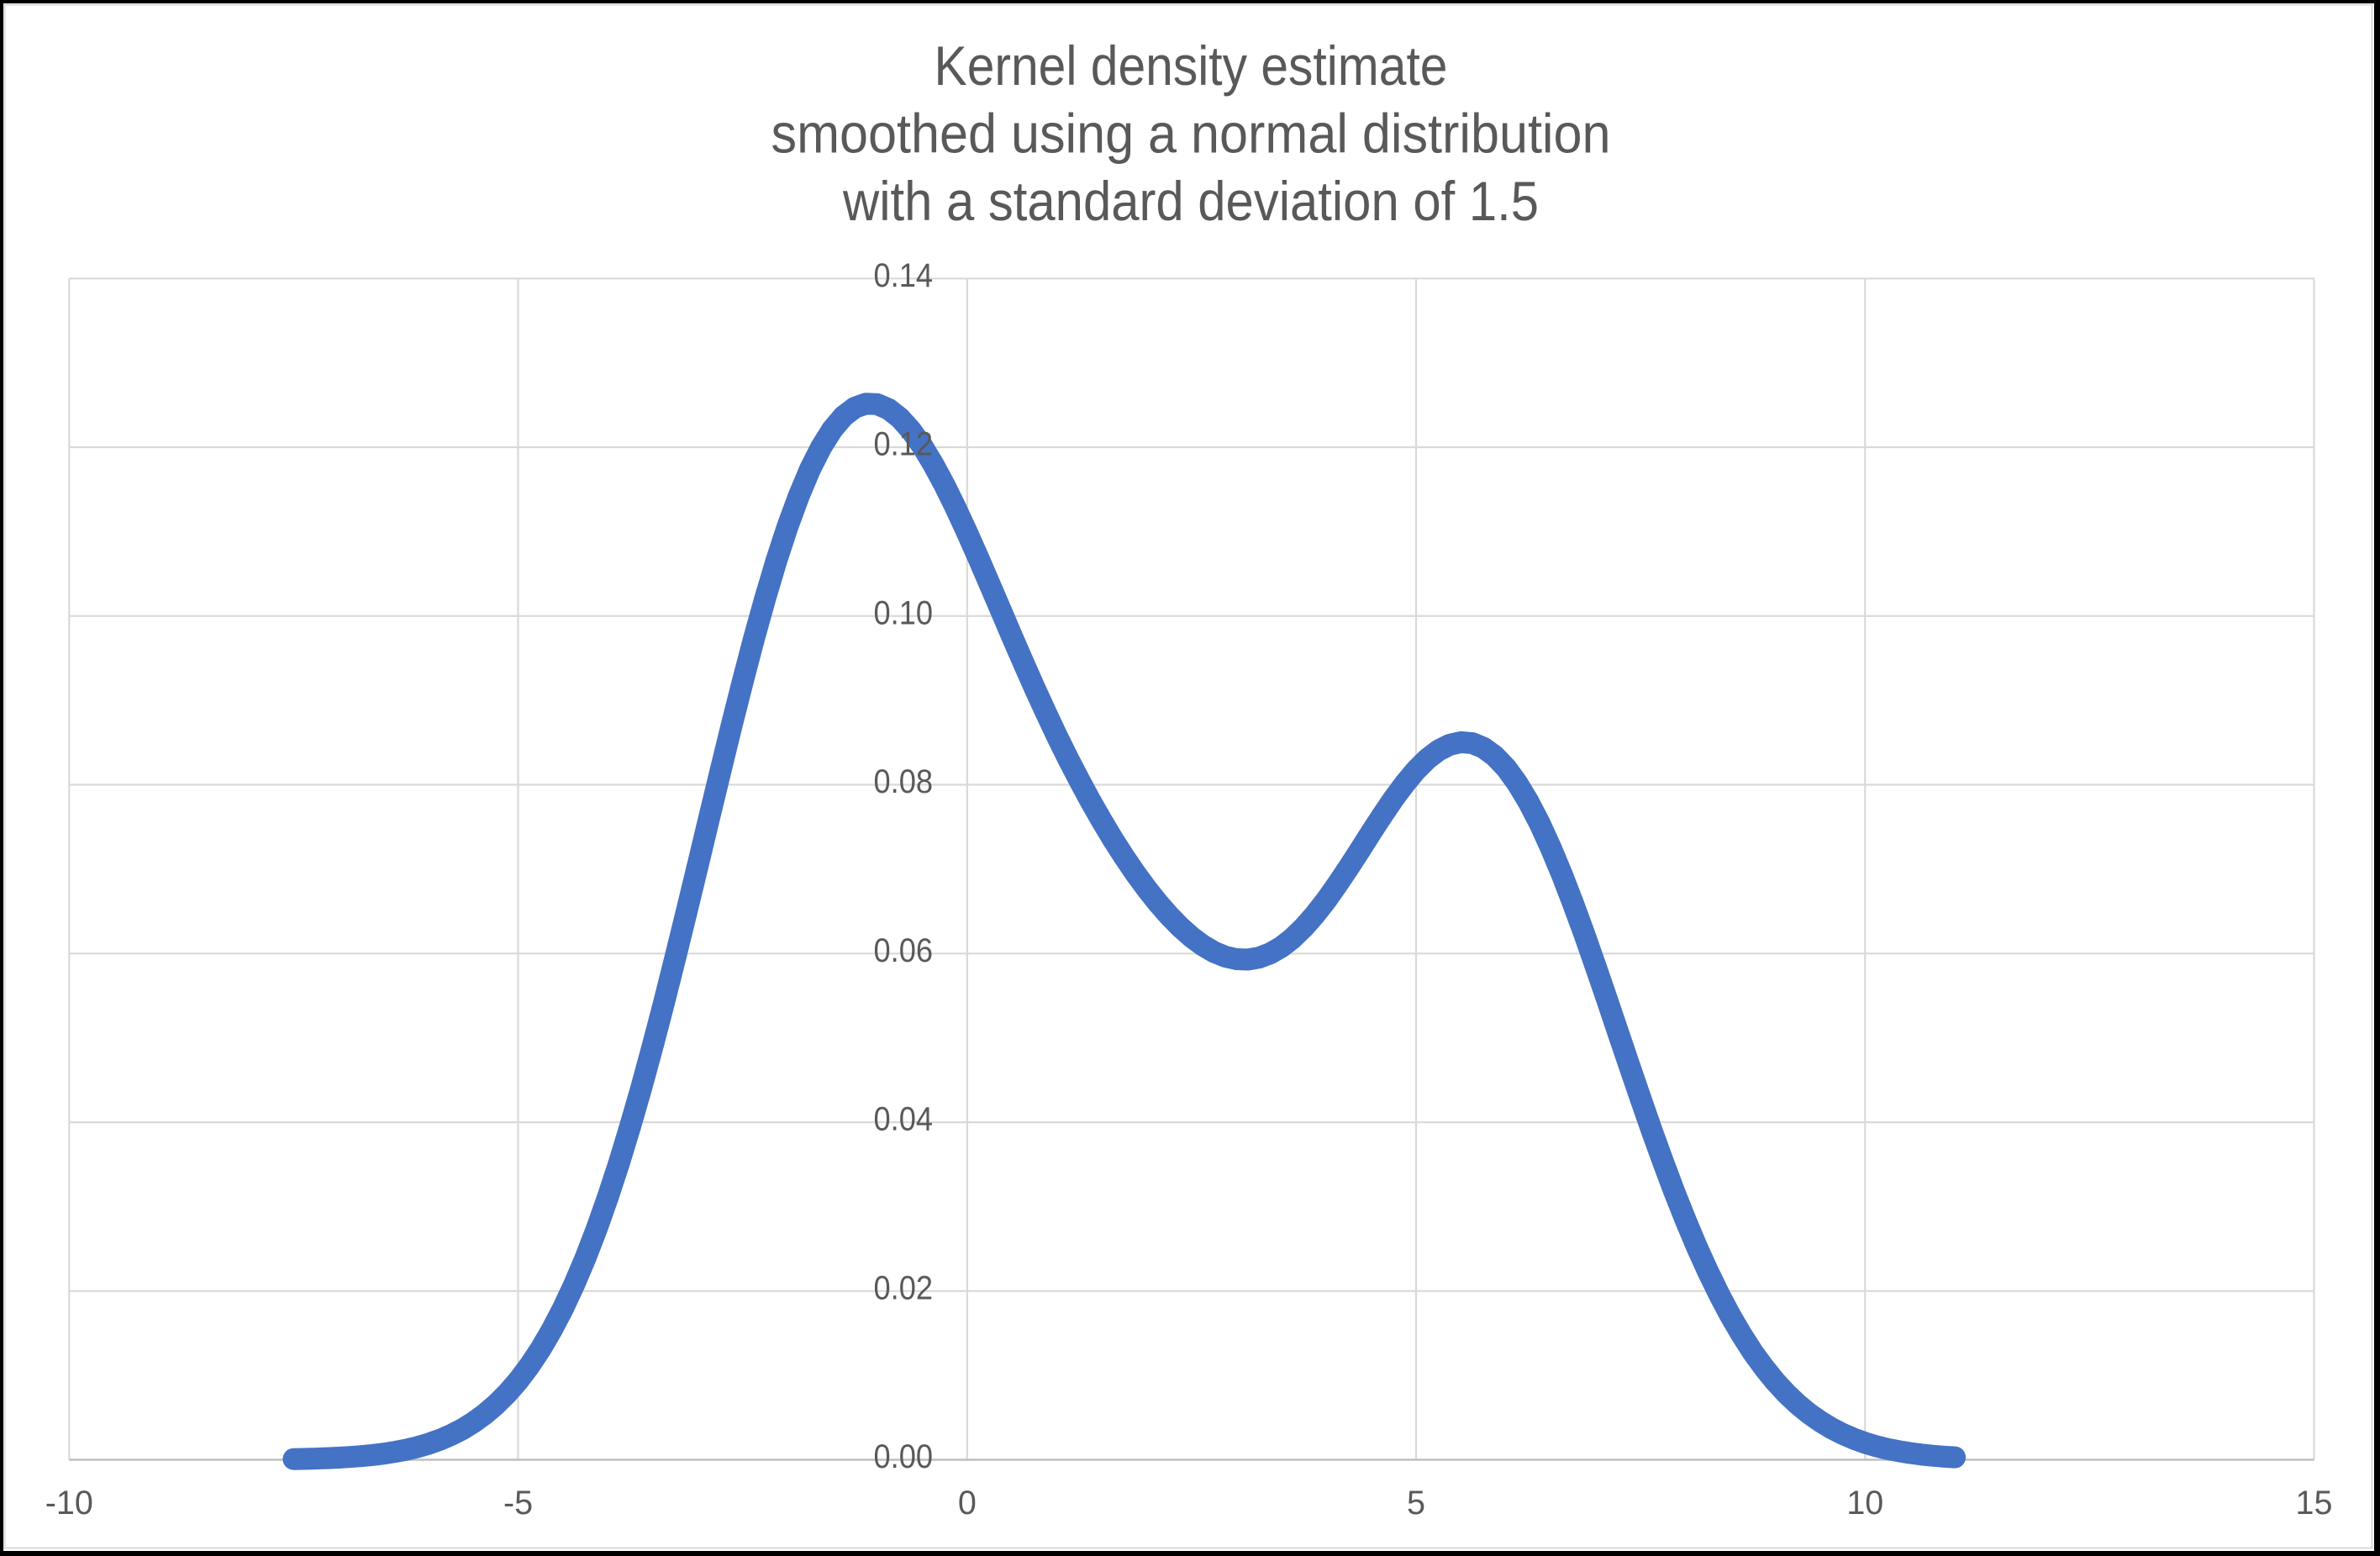 The height and width of the screenshot is (1556, 2380). Describe the element at coordinates (904, 1288) in the screenshot. I see `svg-text: 0.02` at that location.